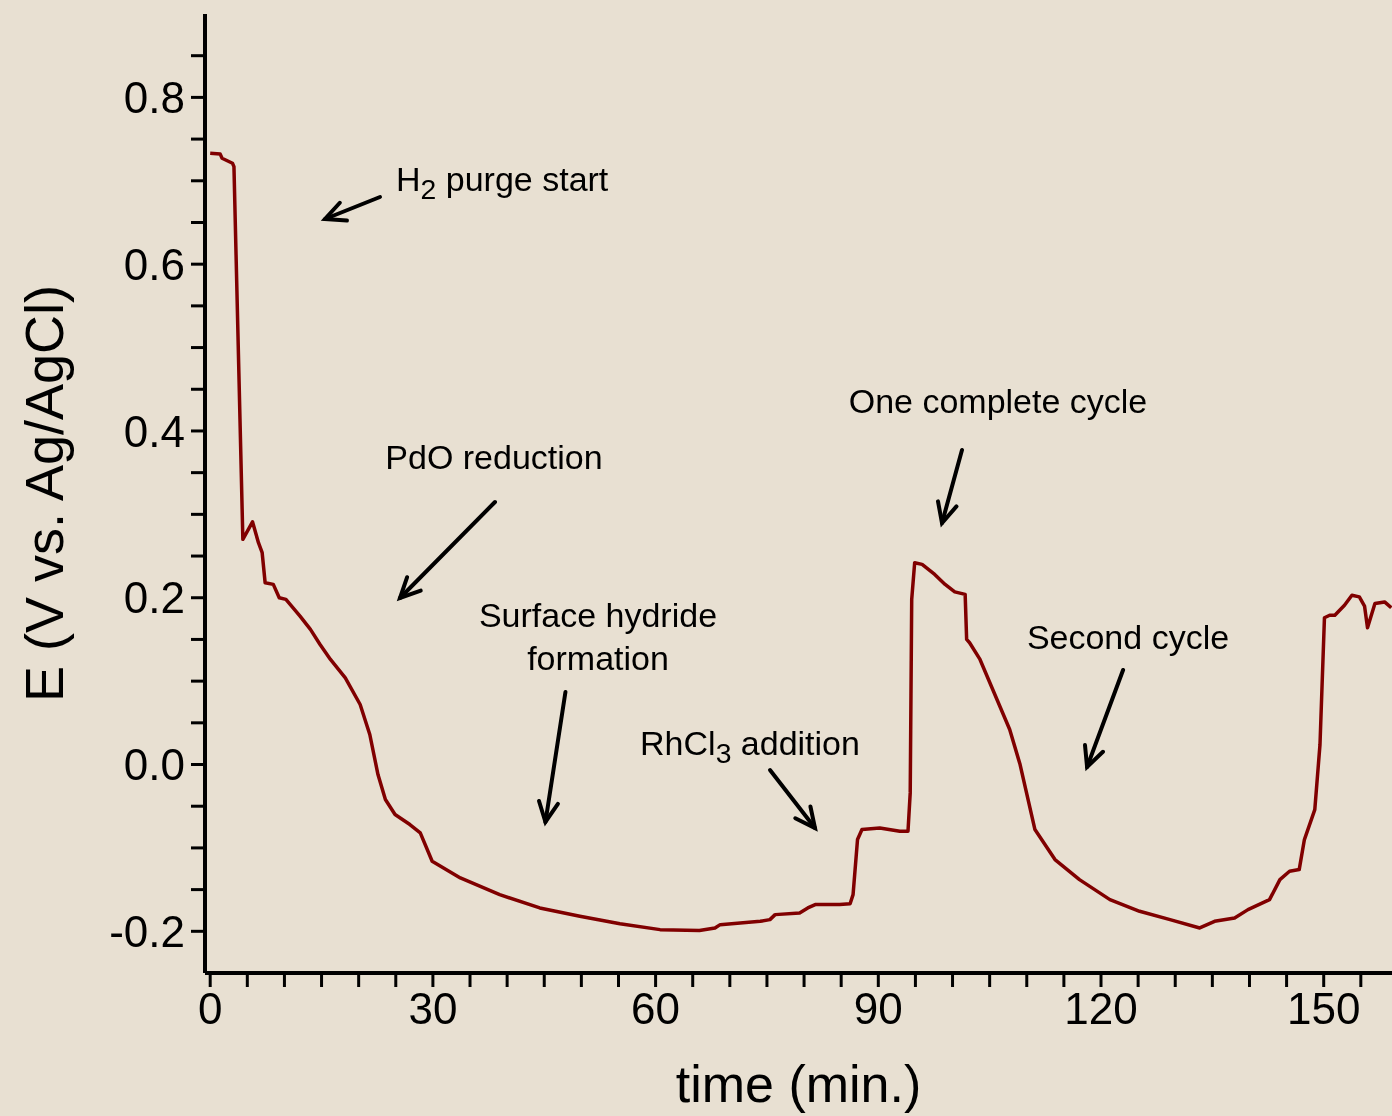 This screenshot has height=1116, width=1392. Describe the element at coordinates (598, 637) in the screenshot. I see `annotation: Surface hydride formation` at that location.